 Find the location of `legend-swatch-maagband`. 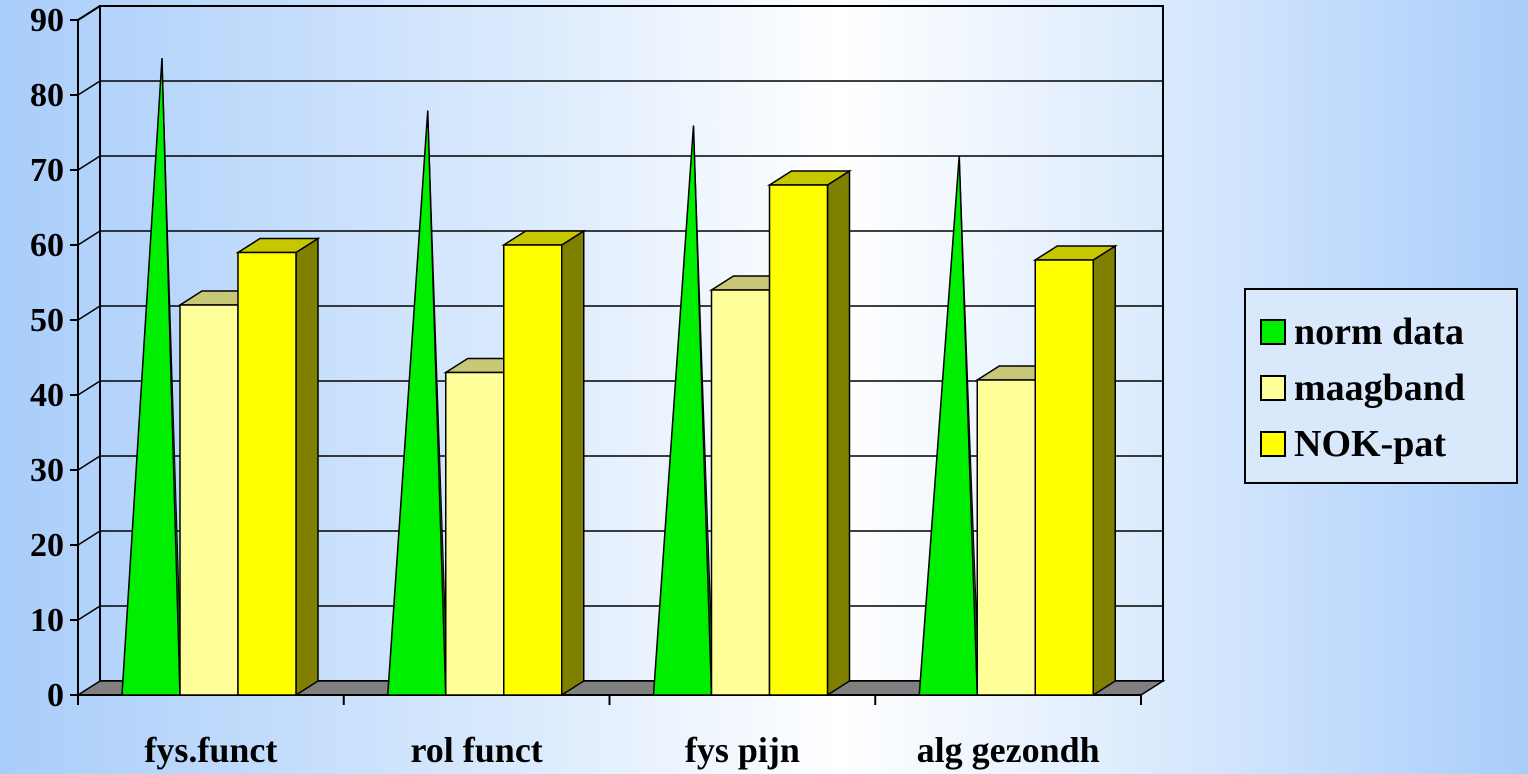

legend-swatch-maagband is located at coordinates (1273, 388).